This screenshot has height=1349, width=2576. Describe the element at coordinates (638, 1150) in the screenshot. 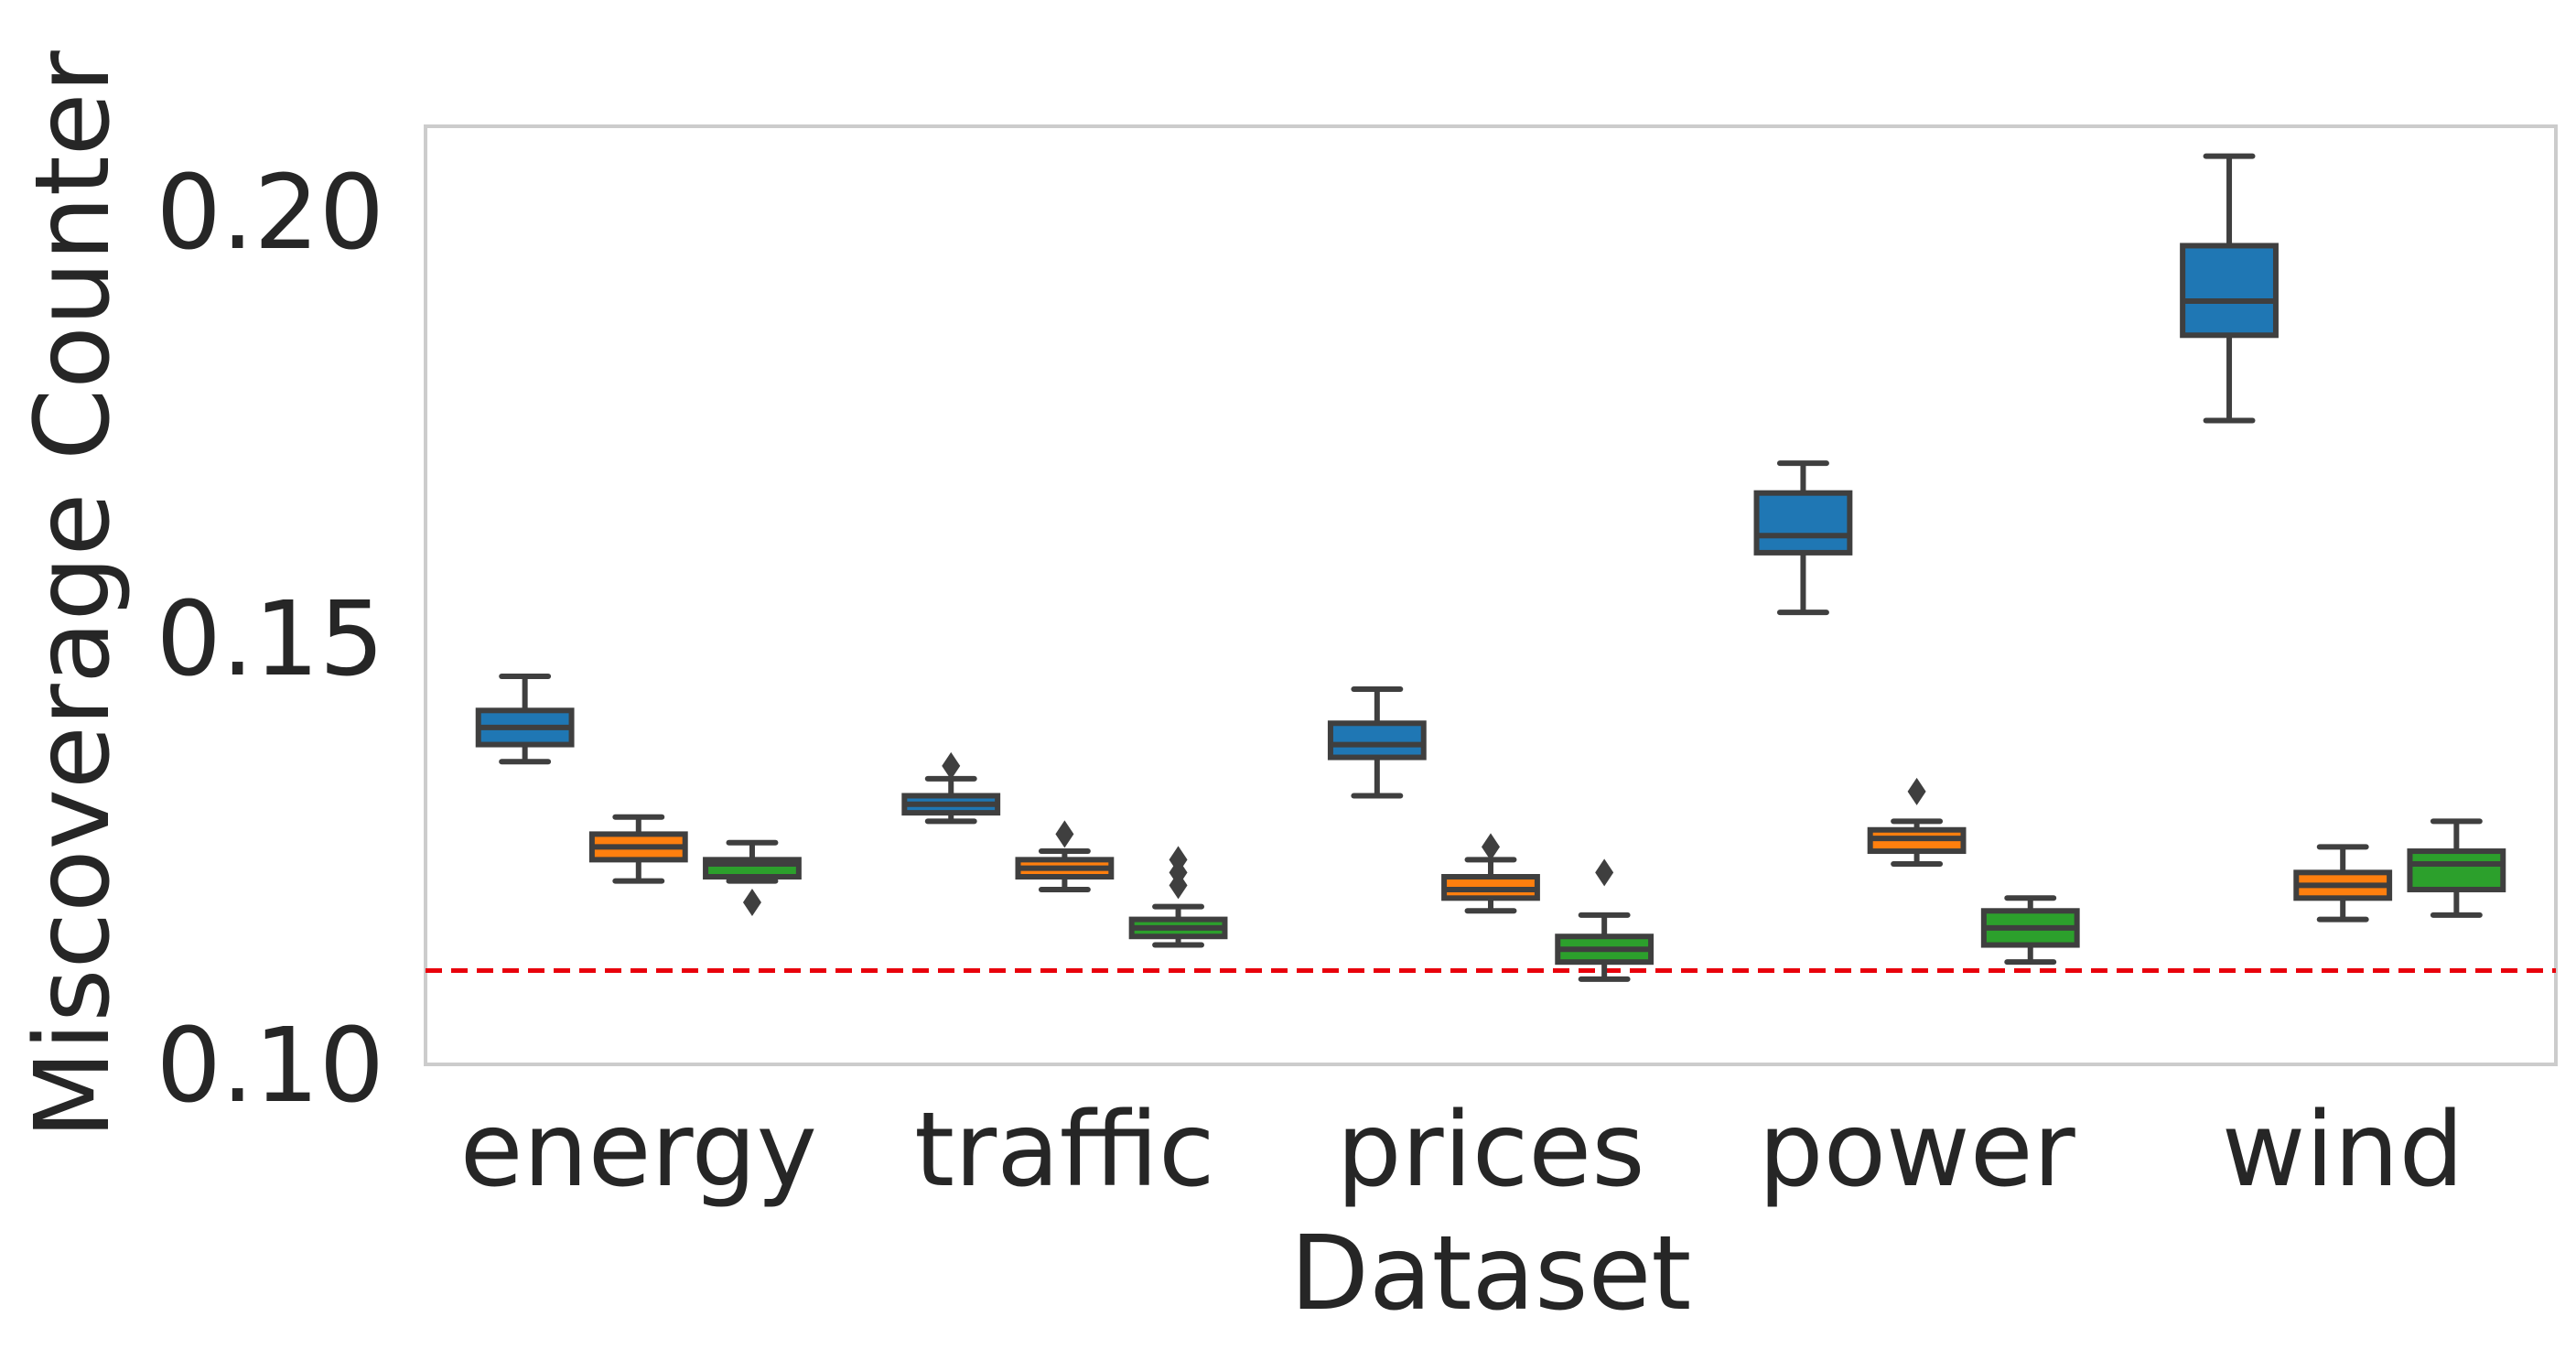

I see `x-tick-label-energy: energy` at that location.